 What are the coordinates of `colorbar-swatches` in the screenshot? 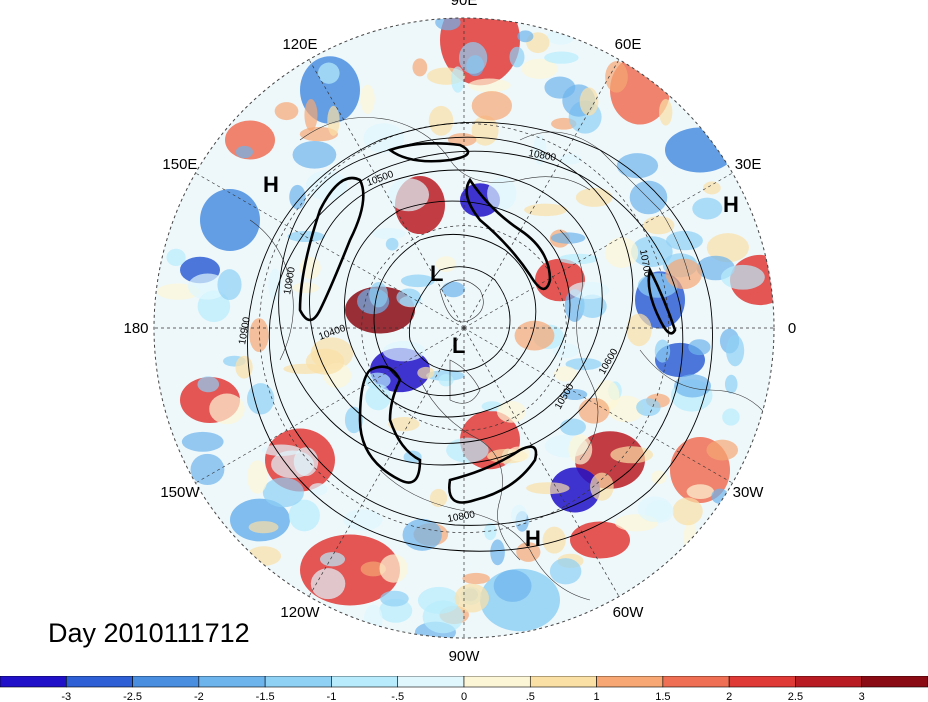 It's located at (464, 682).